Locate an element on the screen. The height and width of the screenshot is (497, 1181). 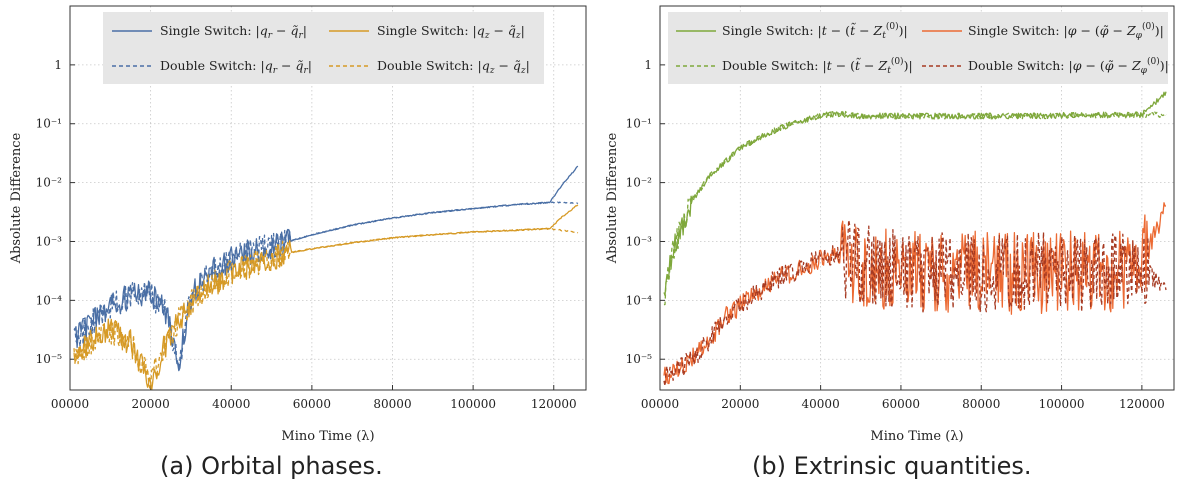
legend-label-b-1: Single Switch: |φ − (φ̃ − Zφ(0))| is located at coordinates (1066, 31).